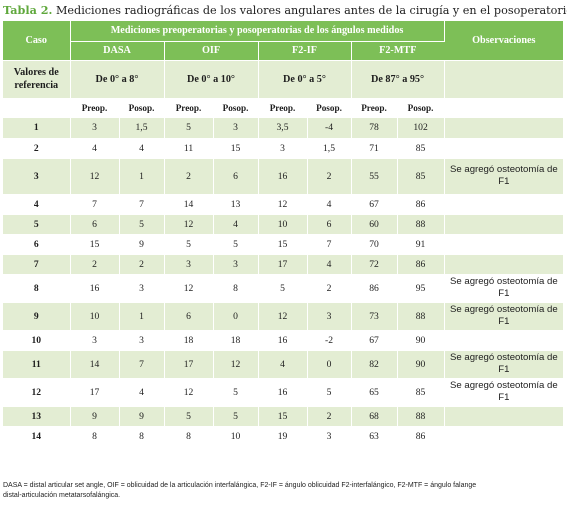  I want to click on table-row: 1 3 1,5 5 3 3,5 -4 78 102, so click(283, 128).